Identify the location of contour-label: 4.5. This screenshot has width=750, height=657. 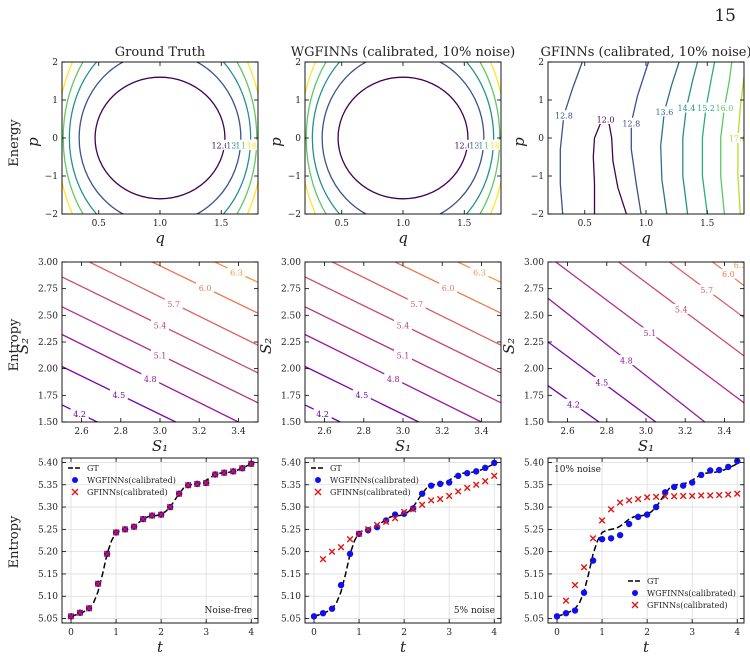
(361, 395).